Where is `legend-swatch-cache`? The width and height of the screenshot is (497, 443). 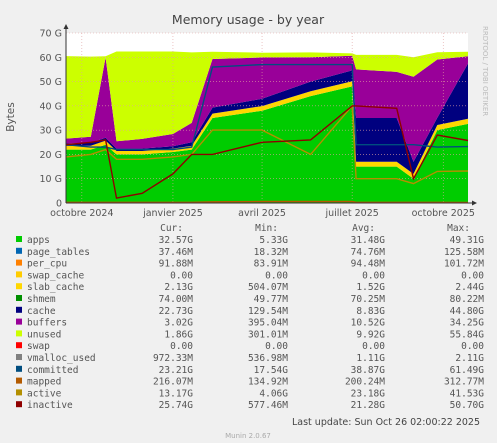 legend-swatch-cache is located at coordinates (19, 309).